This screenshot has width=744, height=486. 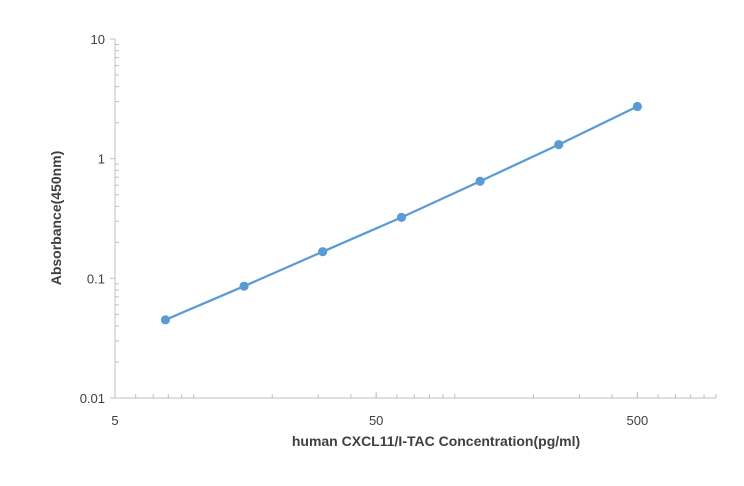 I want to click on x-axis: 5 50 500, so click(x=414, y=410).